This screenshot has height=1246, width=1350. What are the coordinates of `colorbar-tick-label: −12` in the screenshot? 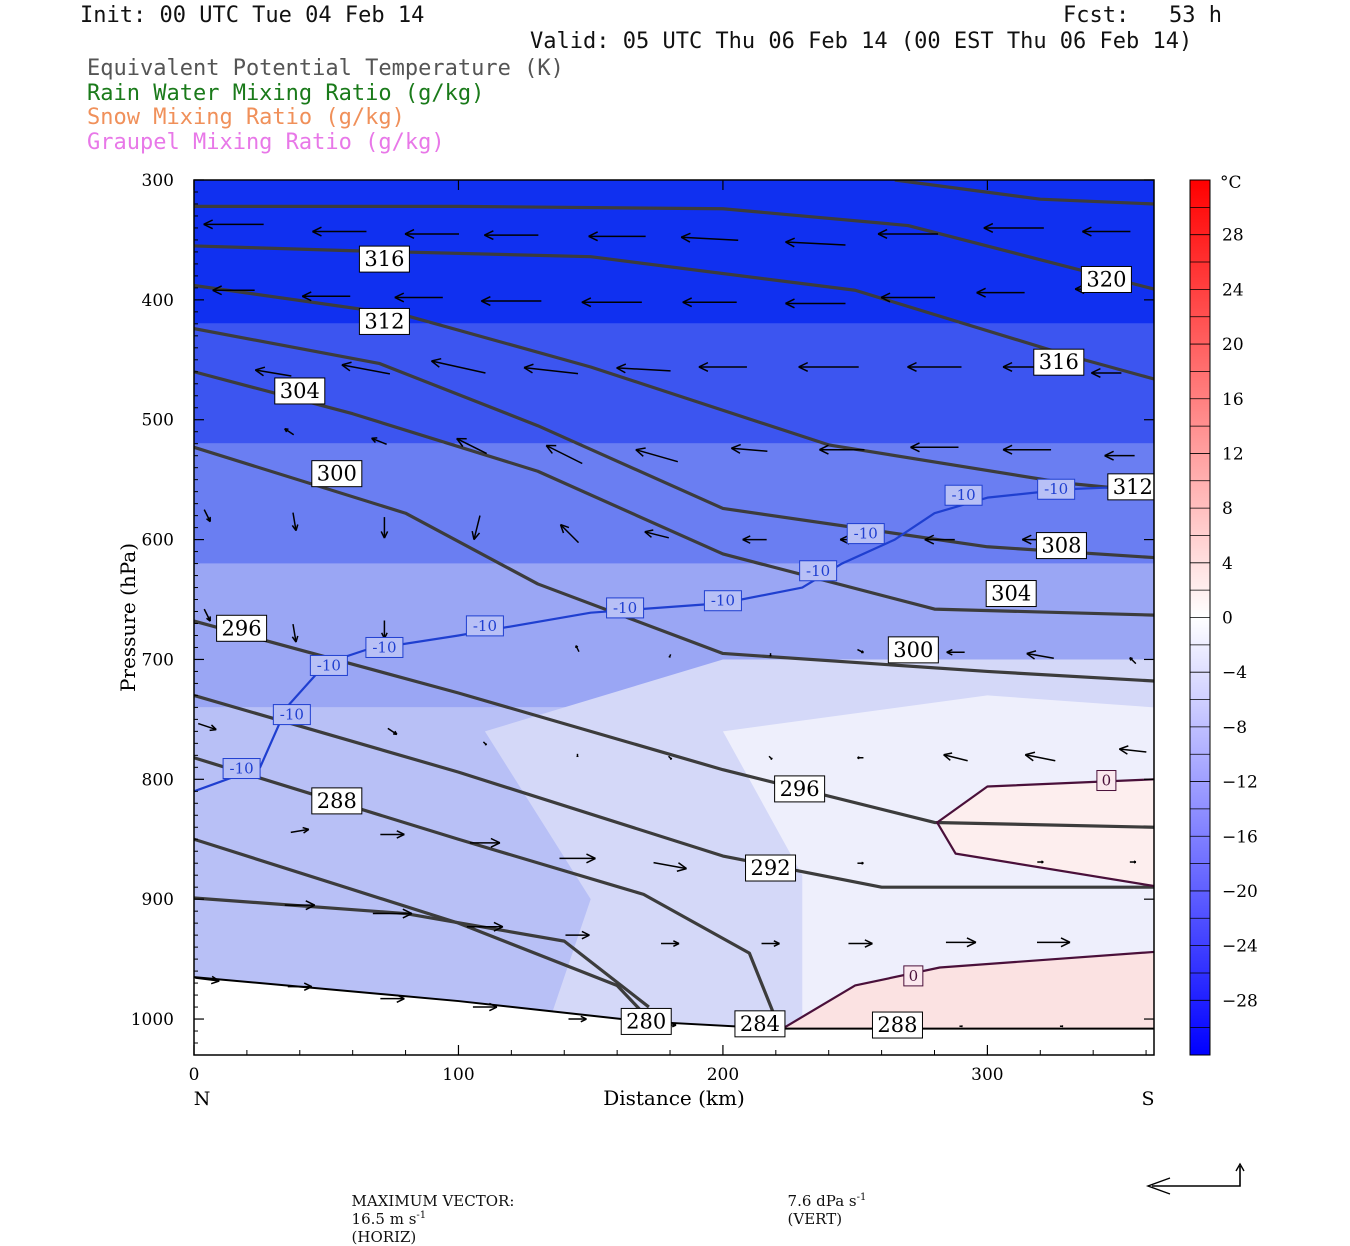 It's located at (1240, 783).